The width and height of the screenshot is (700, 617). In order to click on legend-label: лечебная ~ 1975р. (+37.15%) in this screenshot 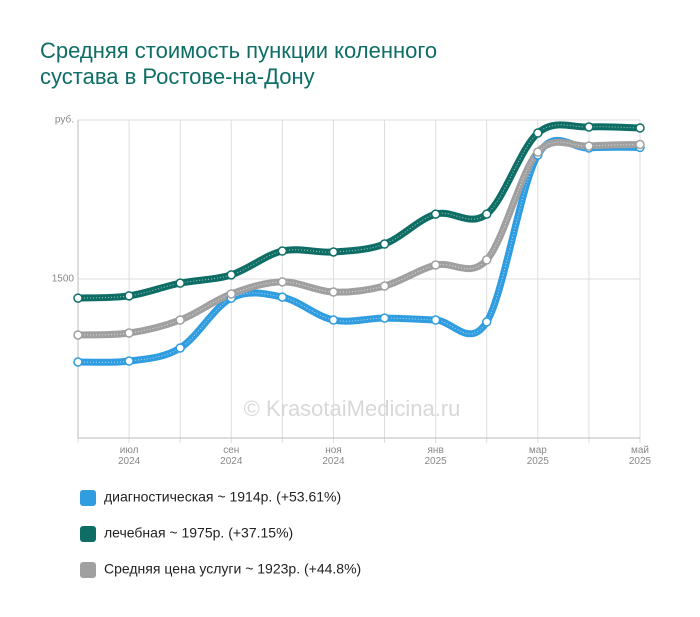, I will do `click(198, 533)`.